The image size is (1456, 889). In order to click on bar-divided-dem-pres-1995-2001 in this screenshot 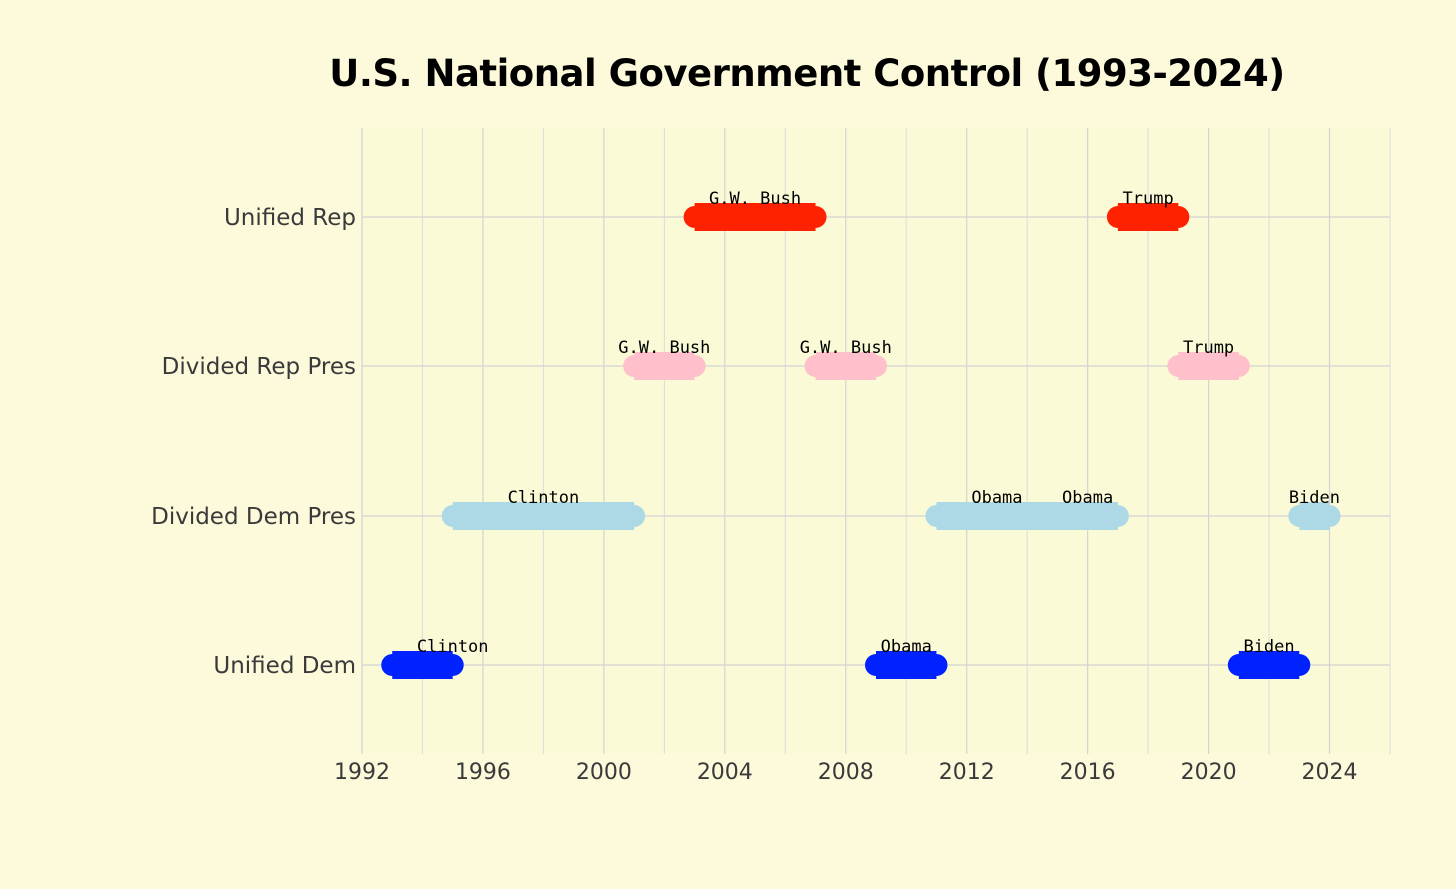, I will do `click(543, 516)`.